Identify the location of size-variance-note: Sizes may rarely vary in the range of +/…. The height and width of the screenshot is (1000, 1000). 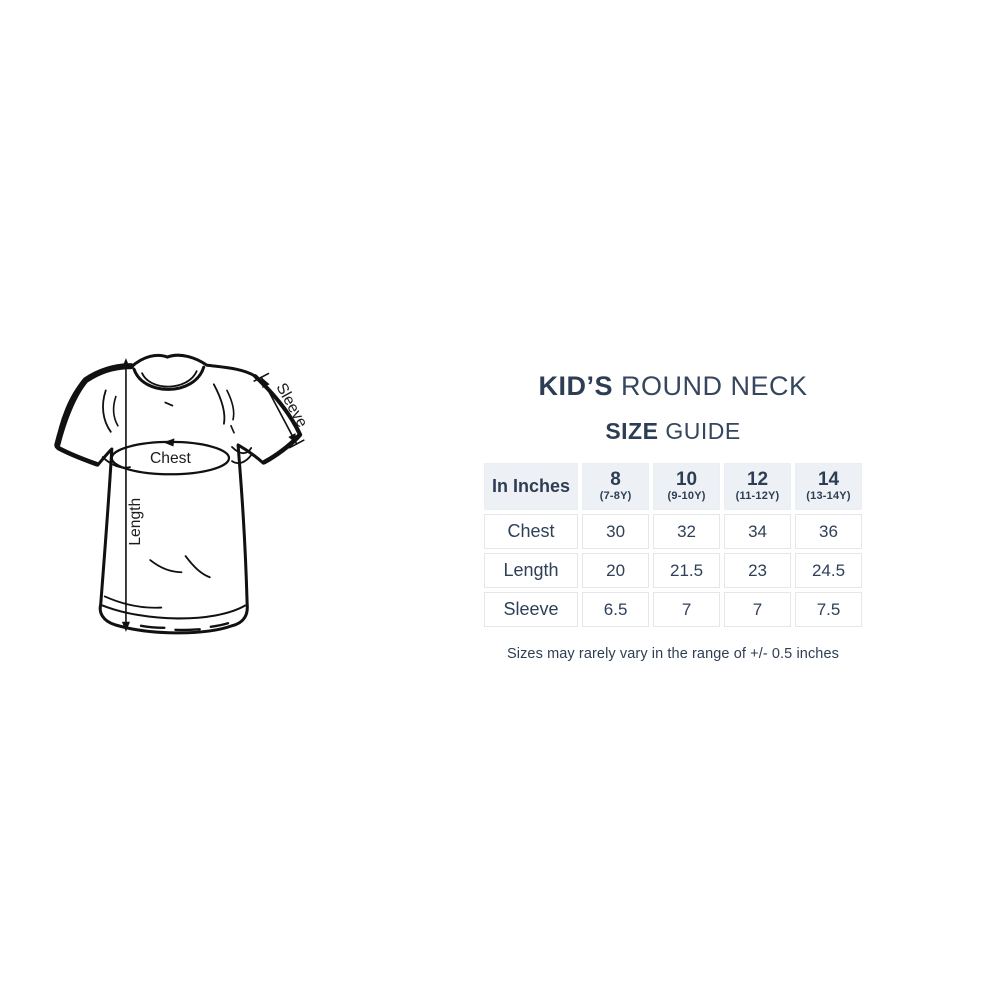
(672, 654).